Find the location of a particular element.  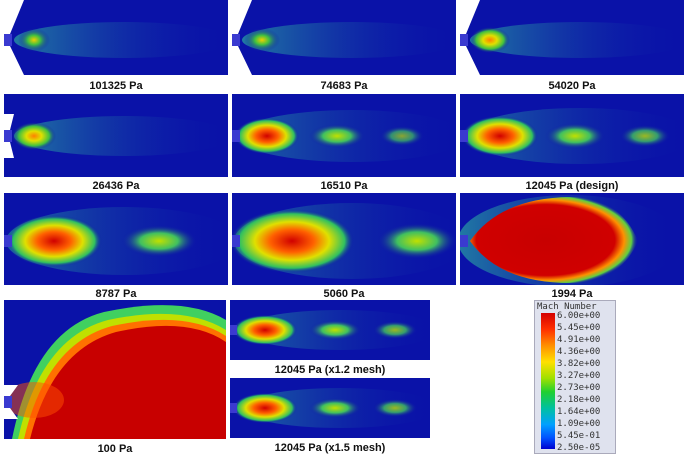

caption-12045-x1.5: 12045 Pa (x1.5 mesh) is located at coordinates (330, 448).